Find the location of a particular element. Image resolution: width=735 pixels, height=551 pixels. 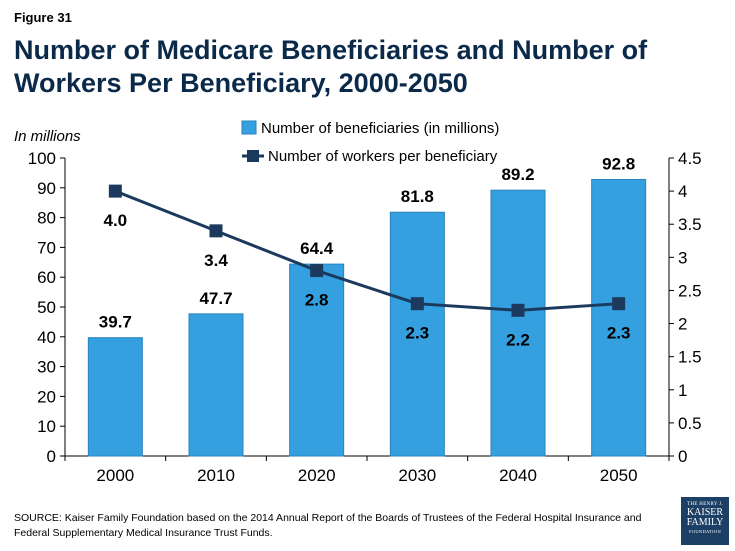

line-marker-2000 is located at coordinates (115, 191).